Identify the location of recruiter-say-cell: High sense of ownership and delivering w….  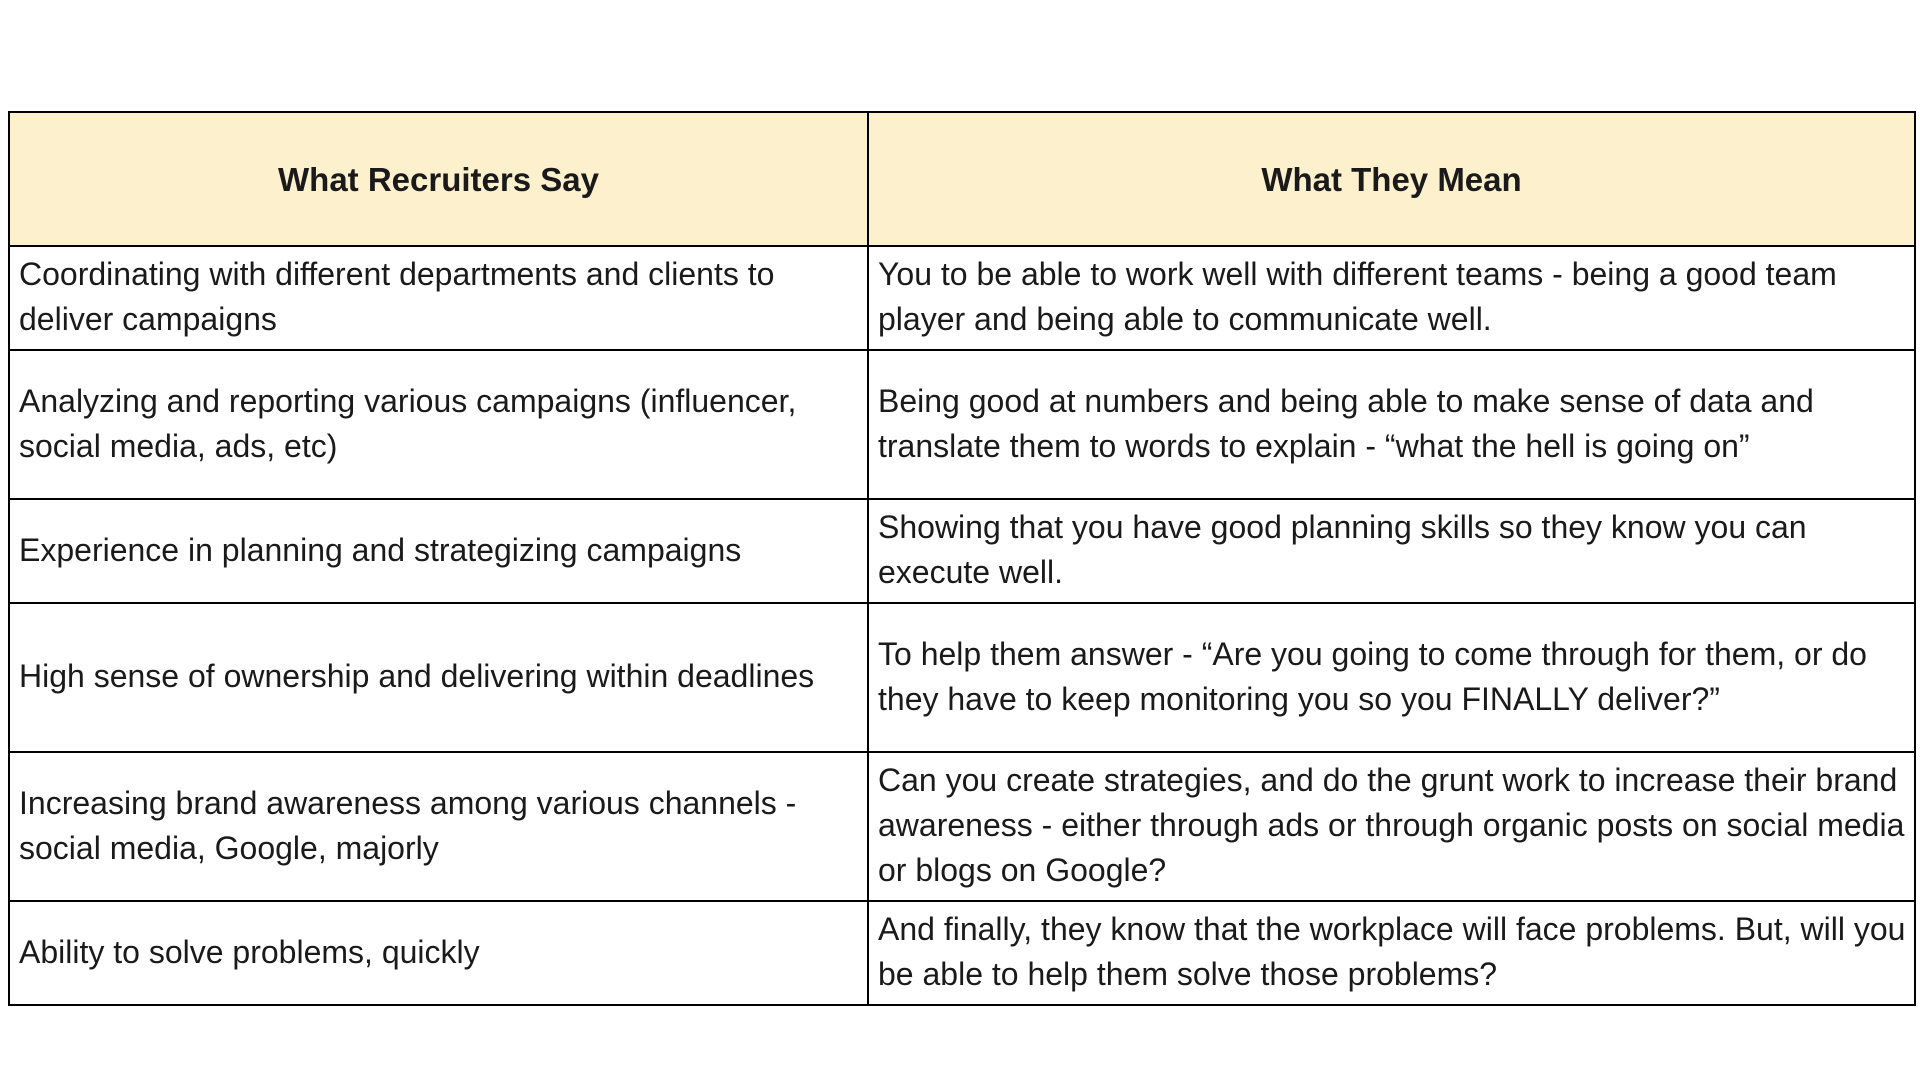
(438, 677).